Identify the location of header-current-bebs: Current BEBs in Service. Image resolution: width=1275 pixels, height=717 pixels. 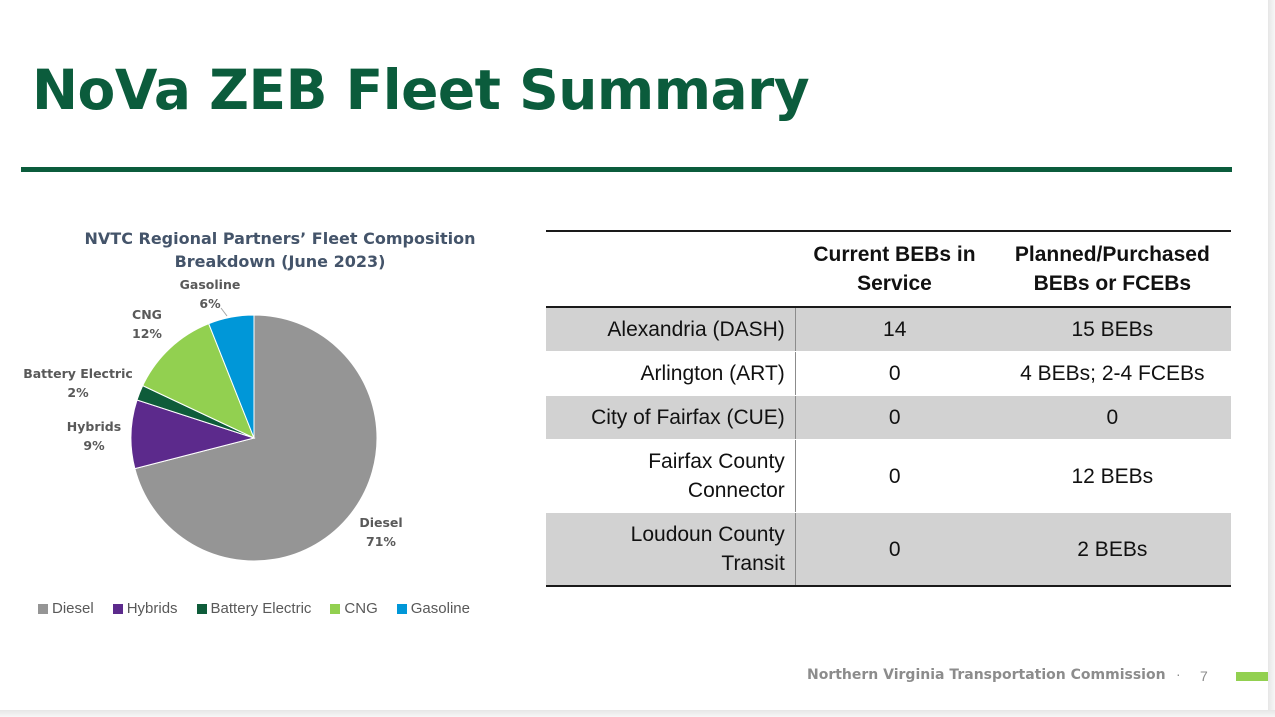
(894, 269).